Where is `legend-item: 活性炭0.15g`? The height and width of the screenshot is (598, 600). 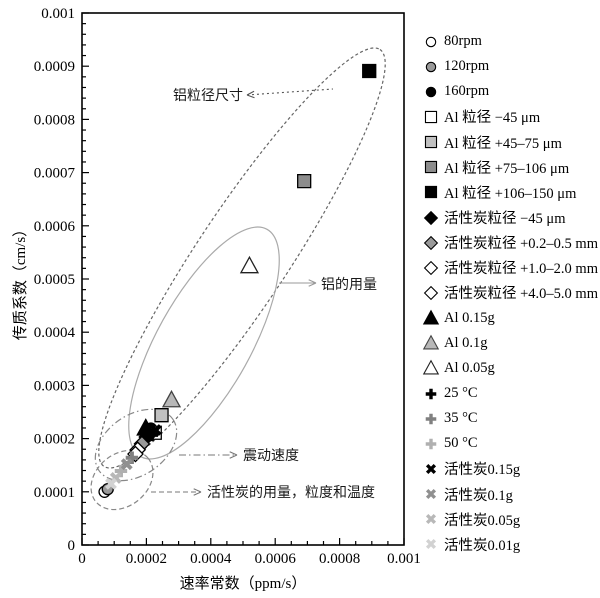
legend-item: 活性炭0.15g is located at coordinates (510, 468).